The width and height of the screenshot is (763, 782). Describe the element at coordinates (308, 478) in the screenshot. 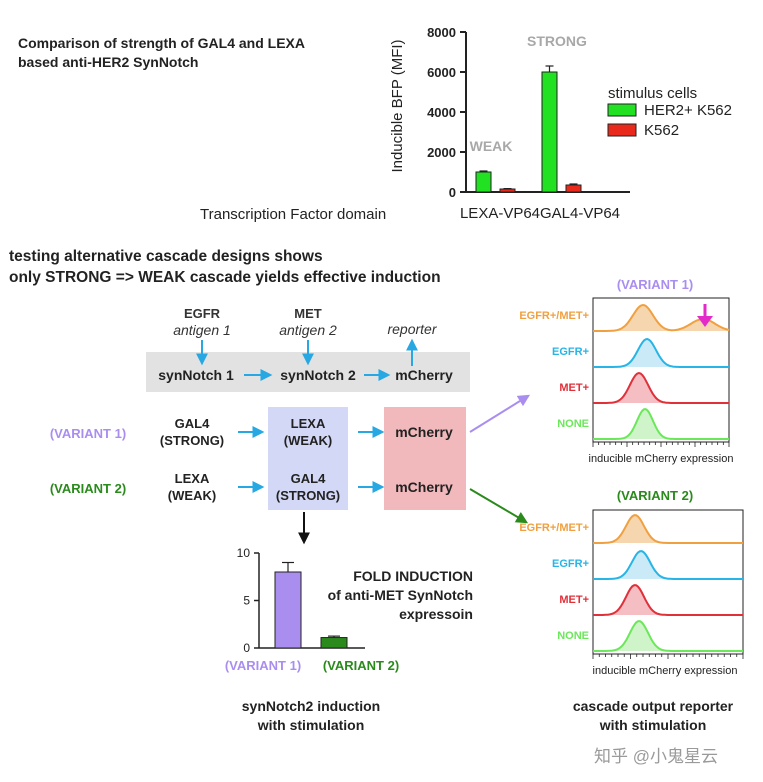

I see `variant-2-second-name: GAL4` at that location.